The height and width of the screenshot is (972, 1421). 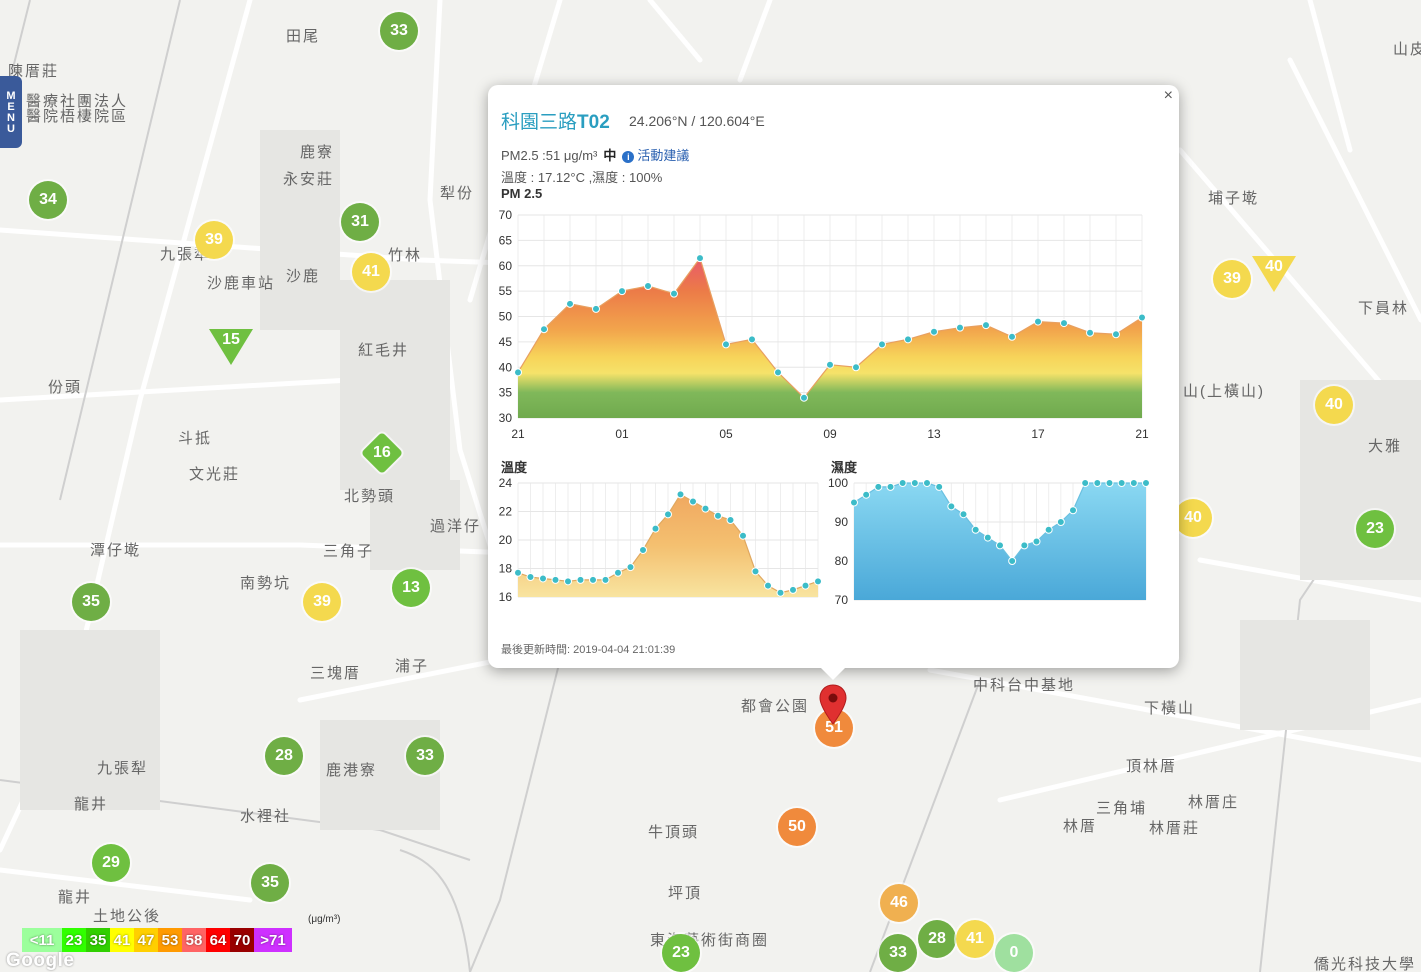 I want to click on google-logo: Google, so click(x=40, y=960).